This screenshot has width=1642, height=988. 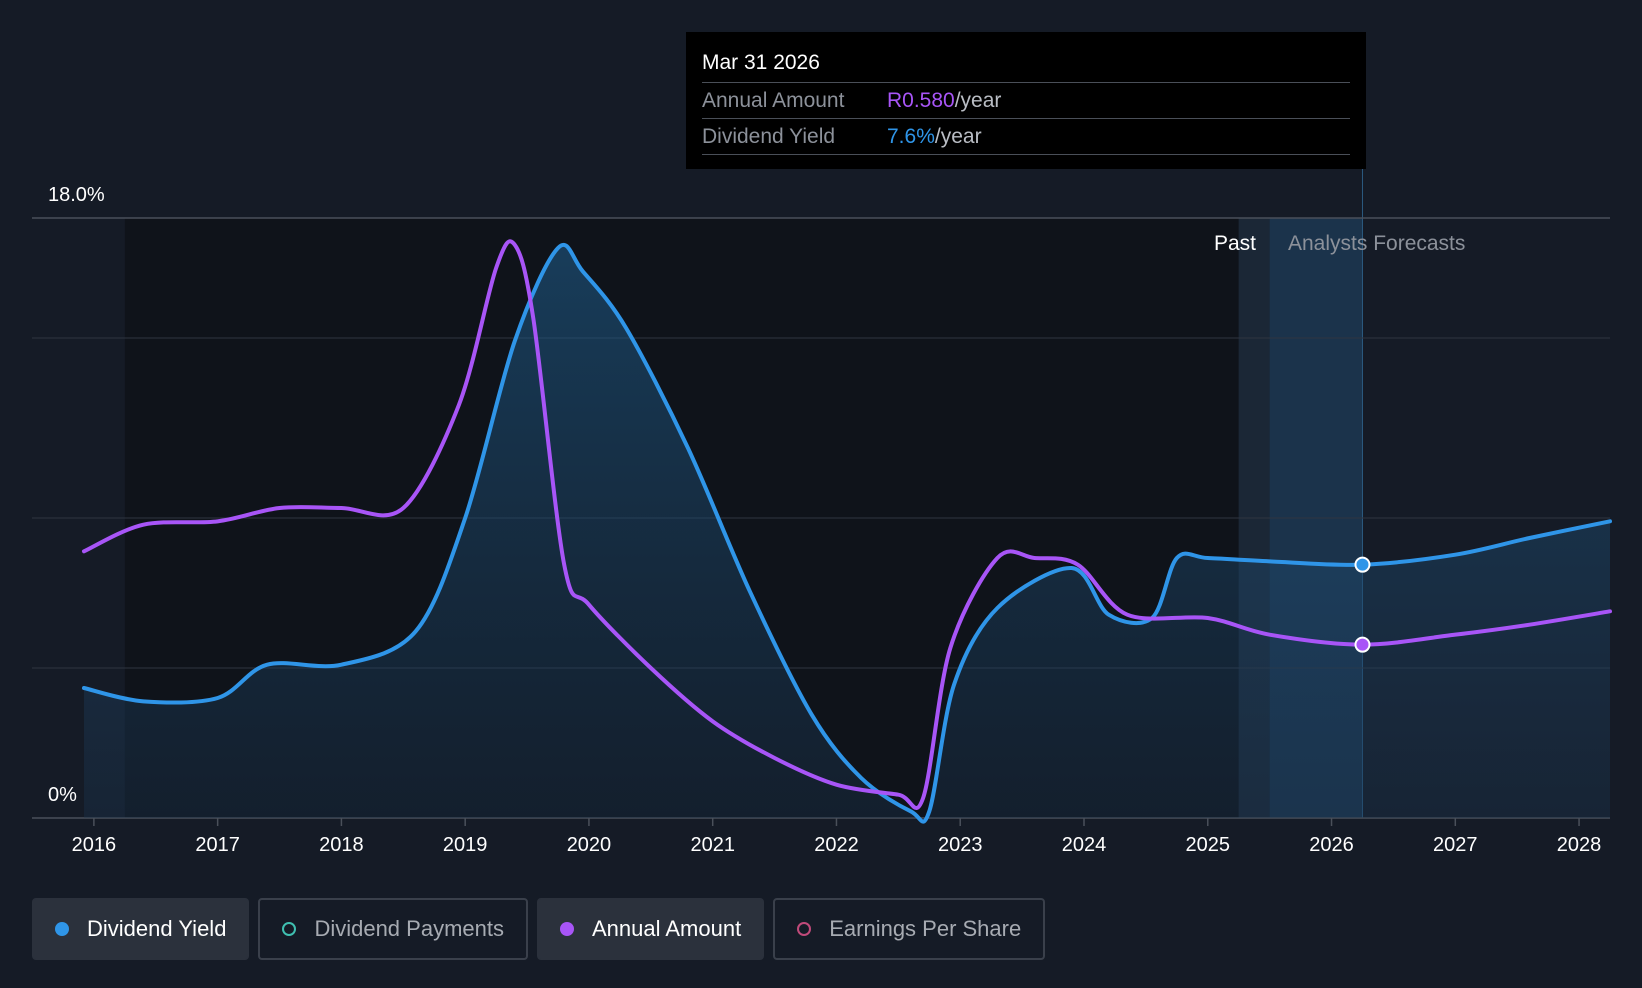 I want to click on dividend-yield-marker, so click(x=1362, y=564).